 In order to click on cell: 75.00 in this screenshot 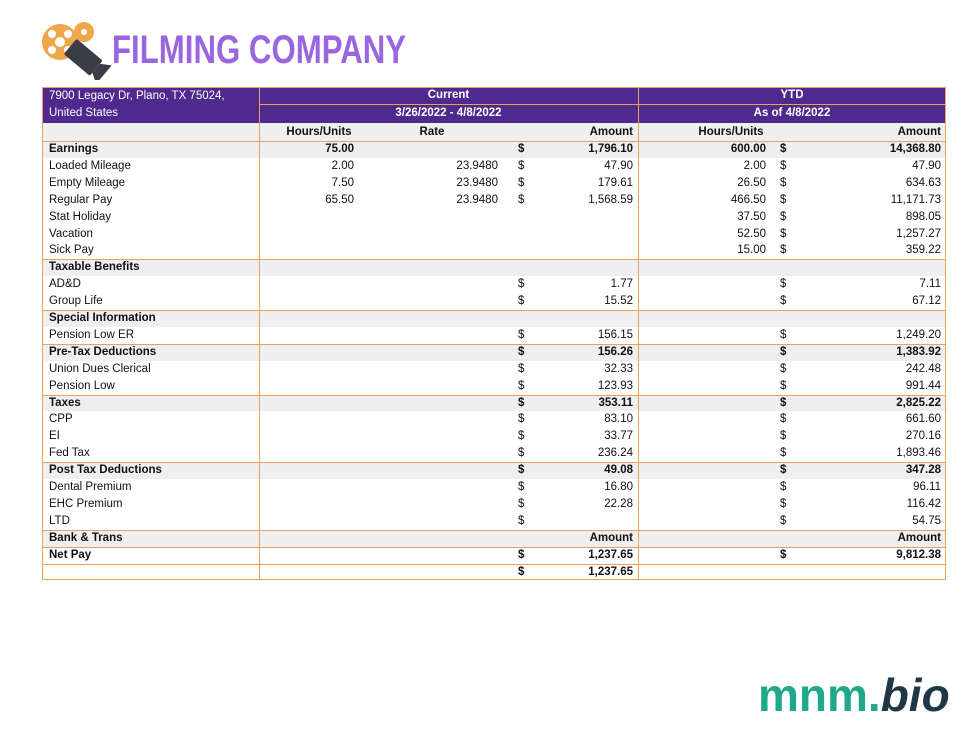, I will do `click(339, 149)`.